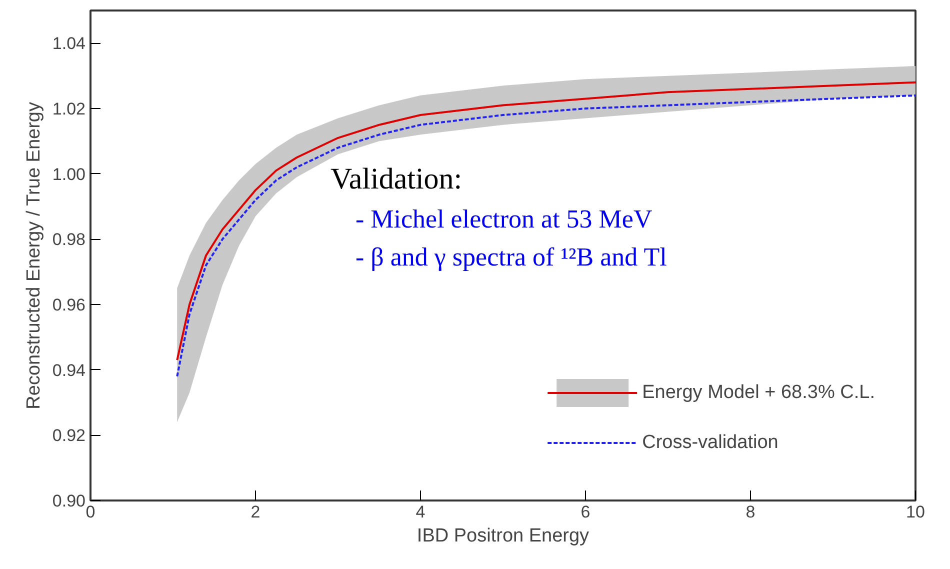 The image size is (950, 569). I want to click on annotation: - Michel electron at 53 MeV, so click(504, 219).